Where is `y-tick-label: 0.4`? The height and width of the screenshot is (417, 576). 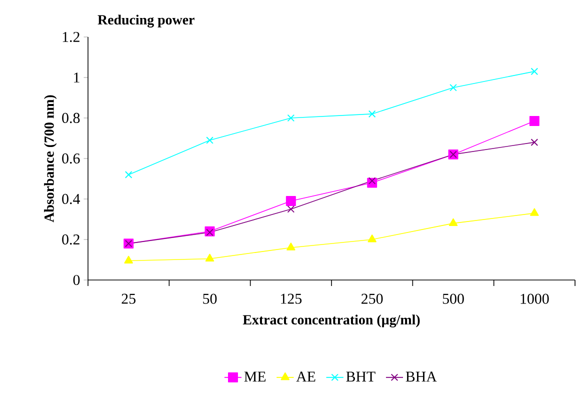 y-tick-label: 0.4 is located at coordinates (71, 199).